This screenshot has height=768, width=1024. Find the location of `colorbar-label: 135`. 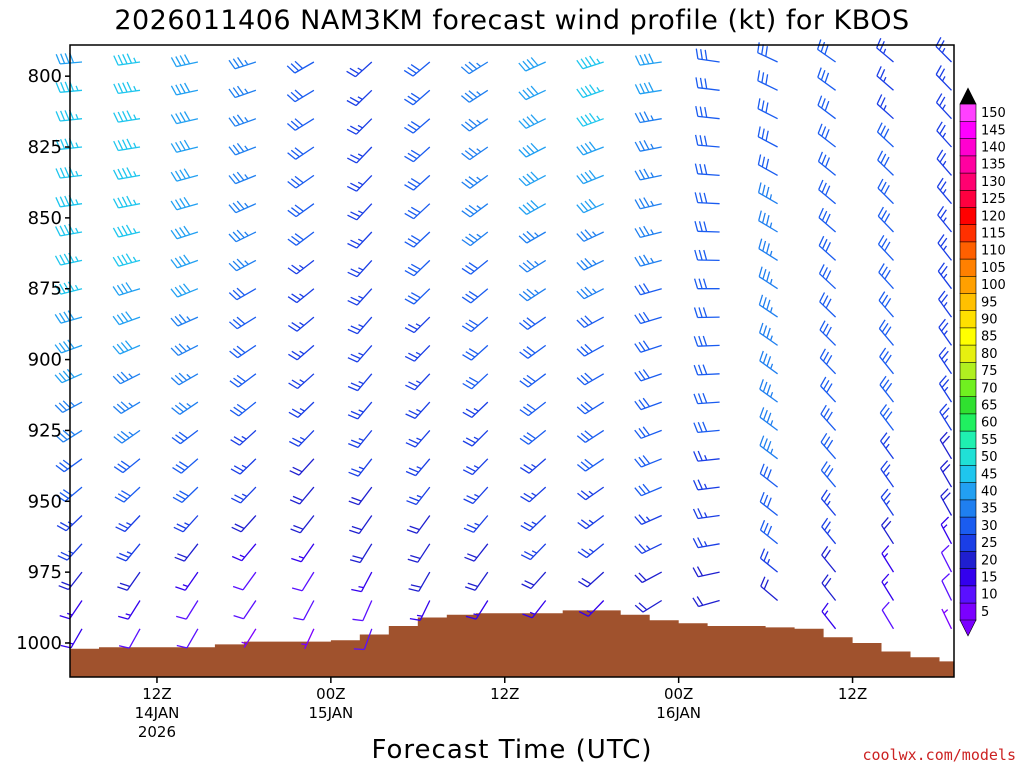

colorbar-label: 135 is located at coordinates (993, 165).